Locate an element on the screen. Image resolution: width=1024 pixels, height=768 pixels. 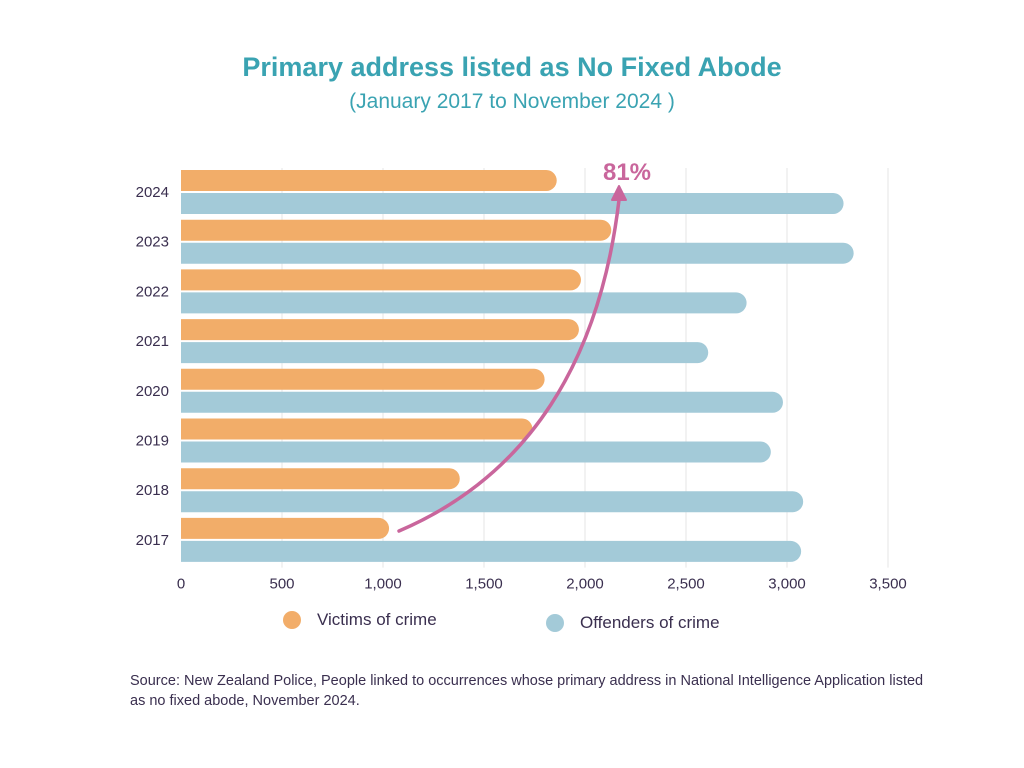
growth-arrow: 81% is located at coordinates (524, 346).